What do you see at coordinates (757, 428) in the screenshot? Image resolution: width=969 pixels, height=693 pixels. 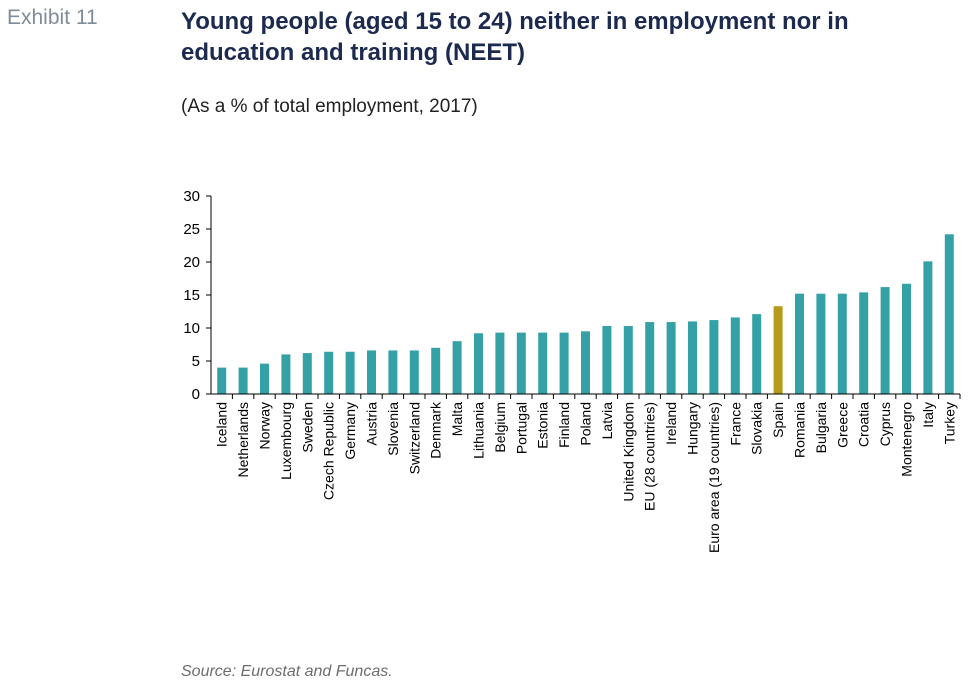 I see `x-tick-label: Slovakia` at bounding box center [757, 428].